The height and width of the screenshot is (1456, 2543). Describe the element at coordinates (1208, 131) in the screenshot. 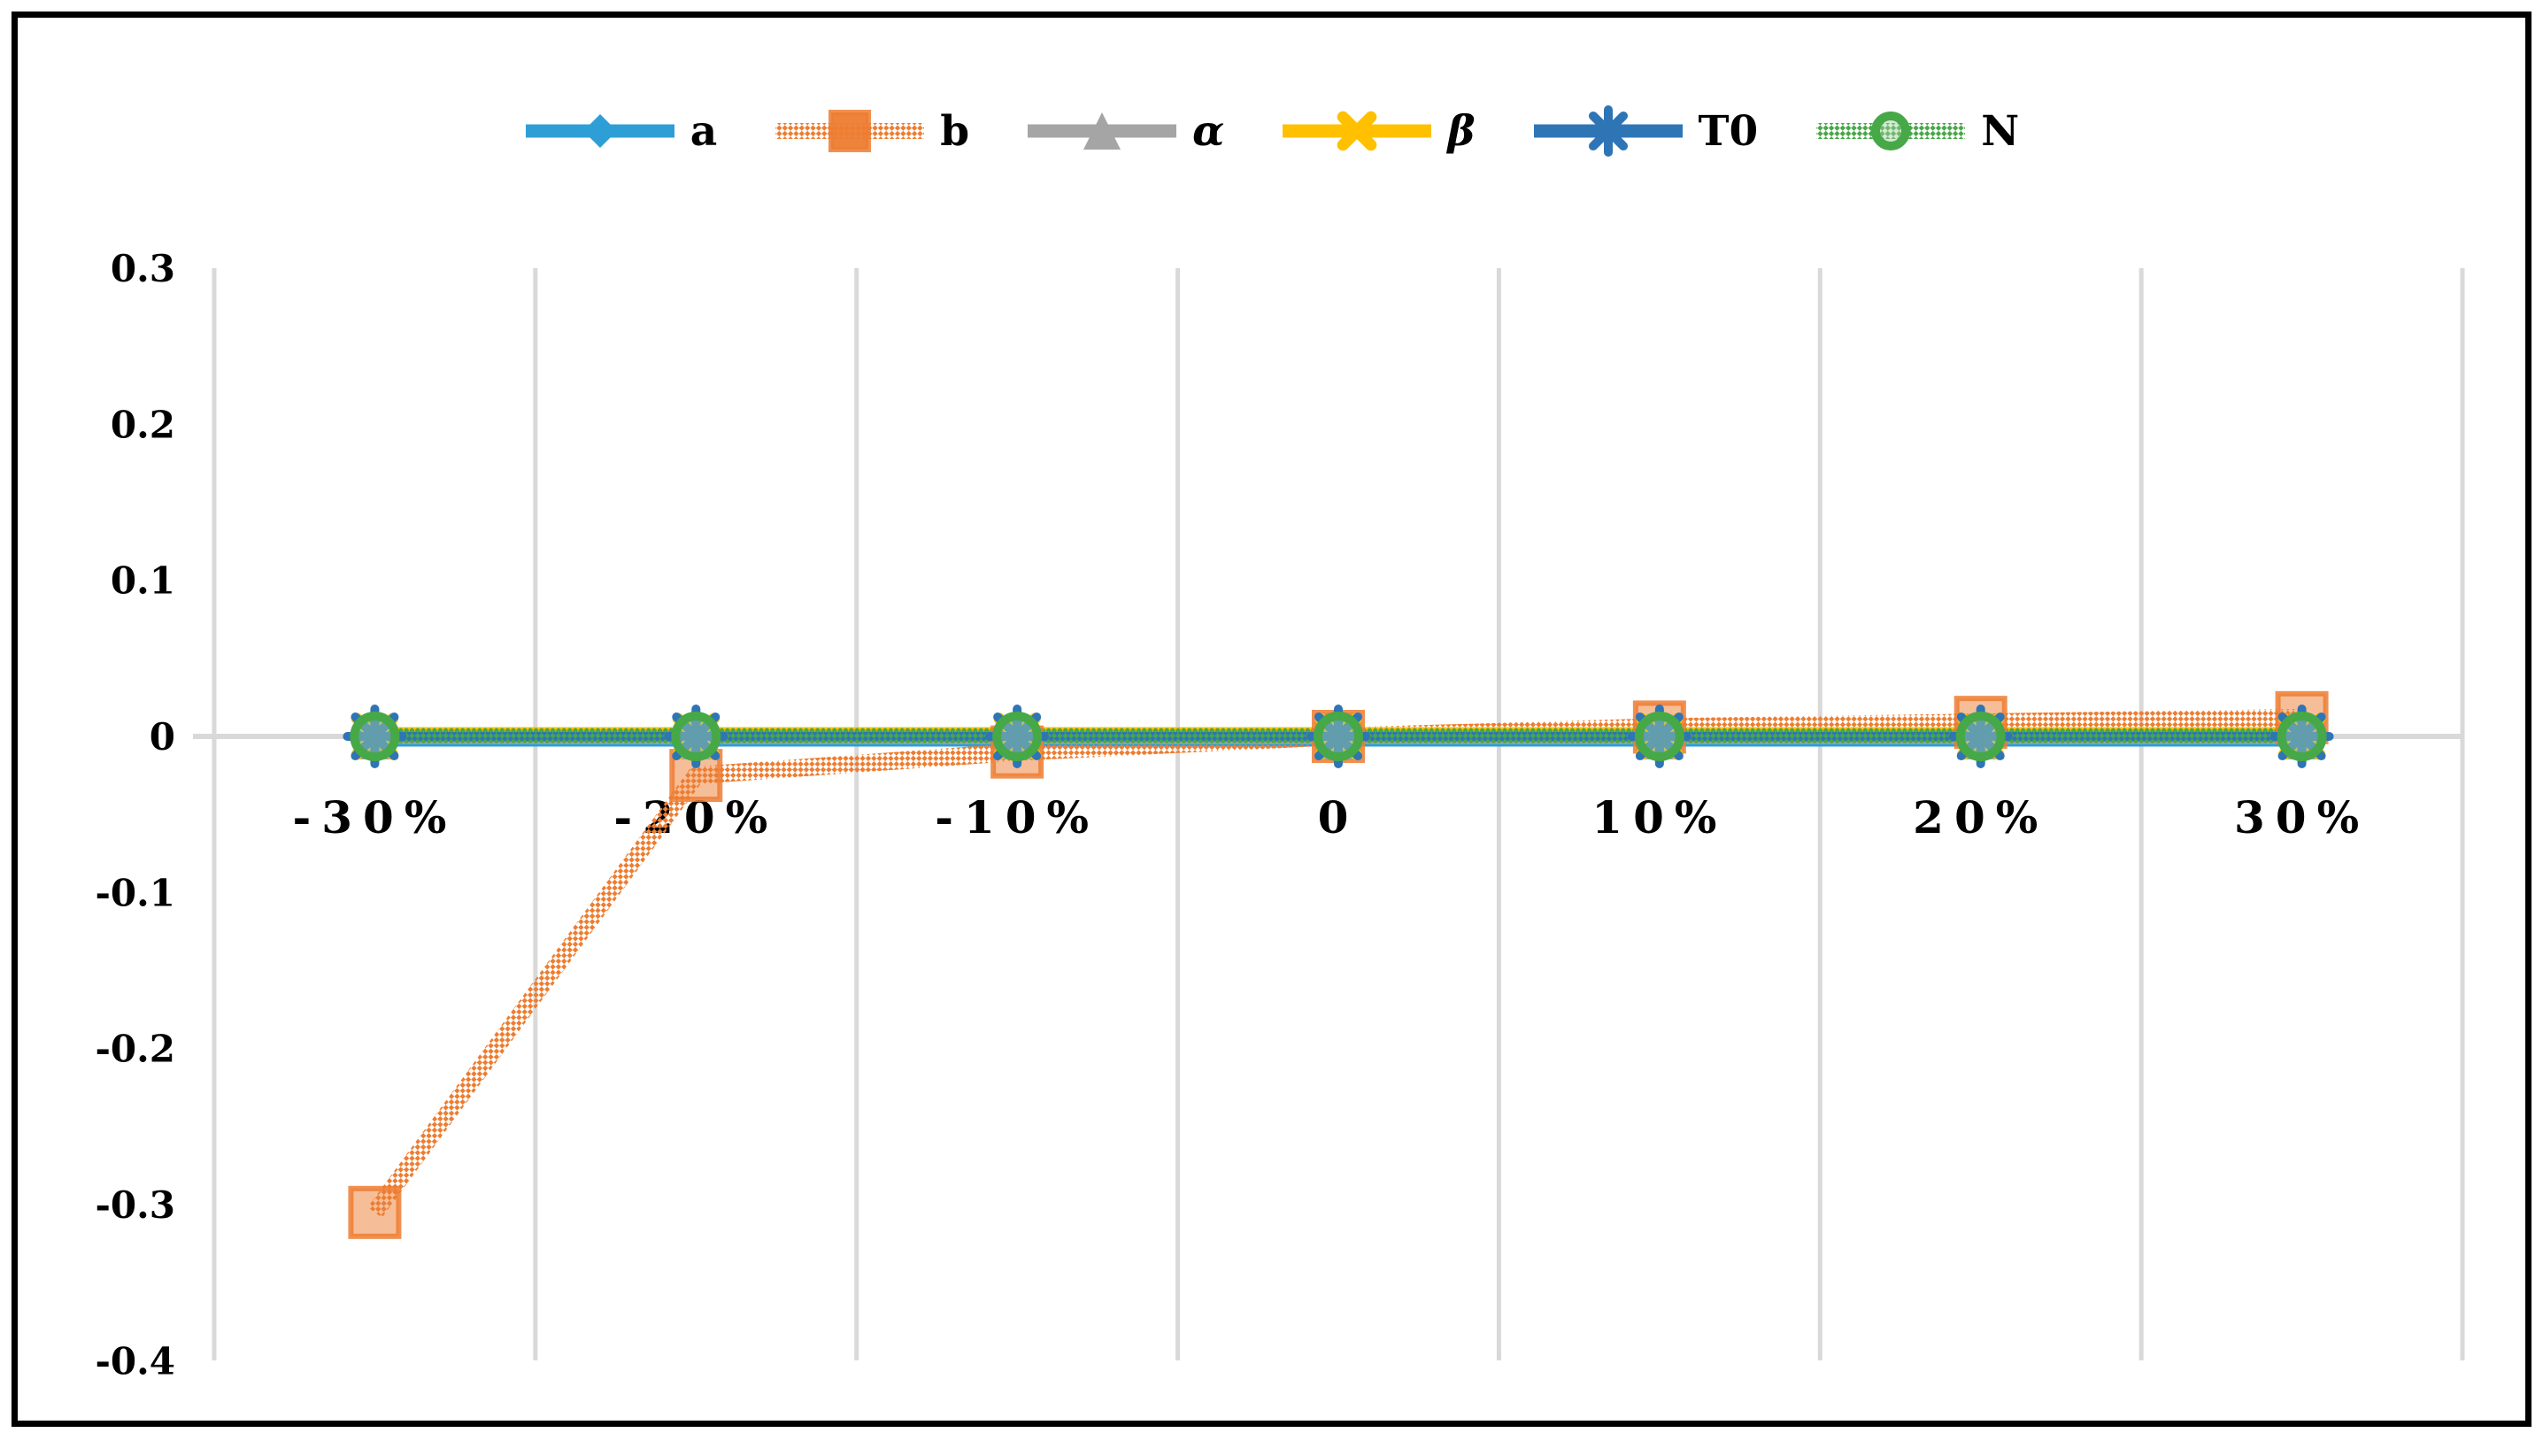

I see `legend-label-alpha: α` at that location.